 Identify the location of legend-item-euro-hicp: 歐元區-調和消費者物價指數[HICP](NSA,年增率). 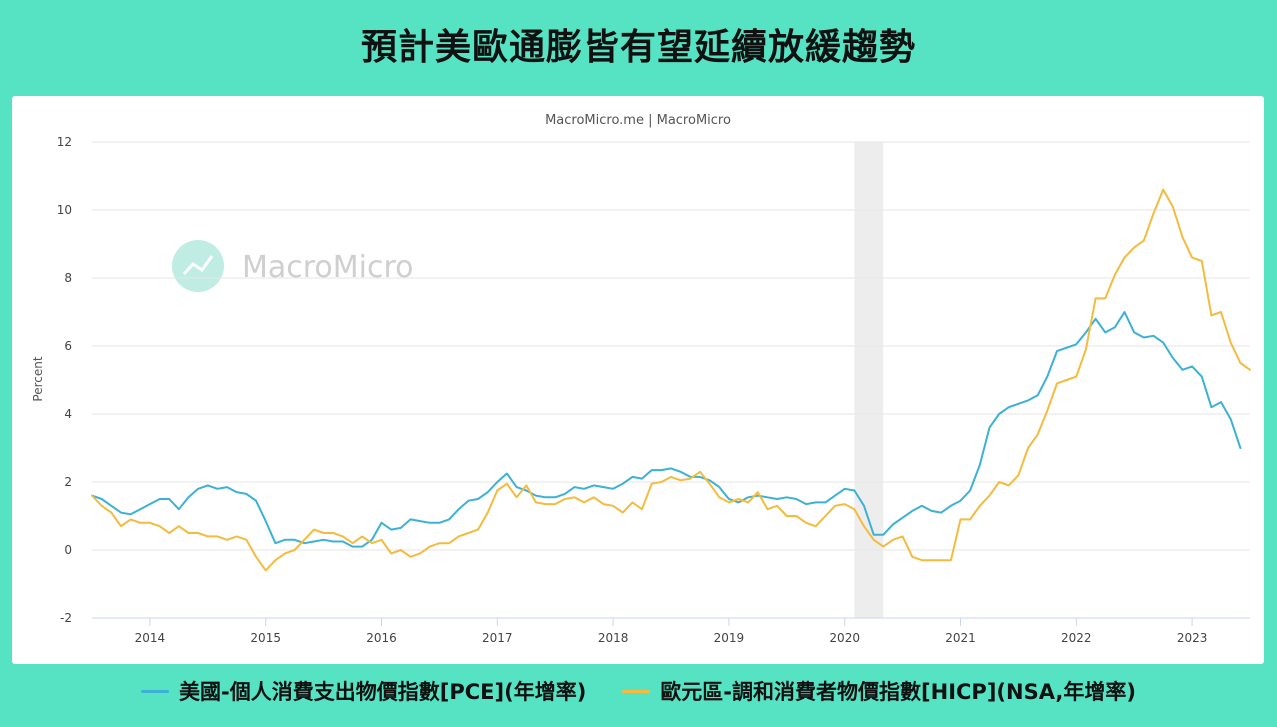
(879, 691).